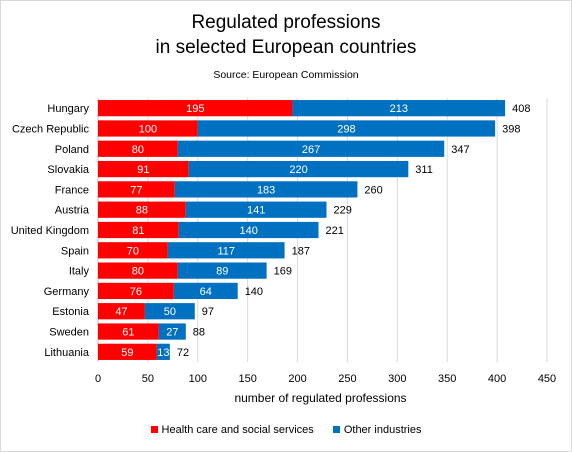  I want to click on bar-health-france, so click(136, 189).